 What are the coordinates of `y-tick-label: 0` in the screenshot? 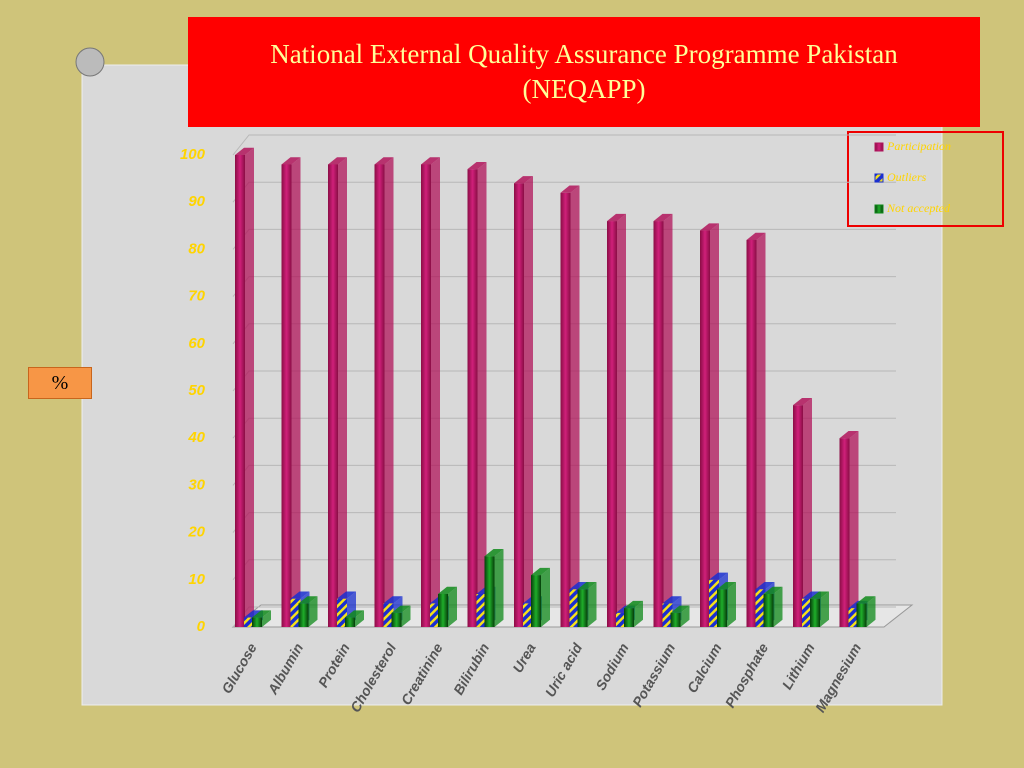 It's located at (201, 626).